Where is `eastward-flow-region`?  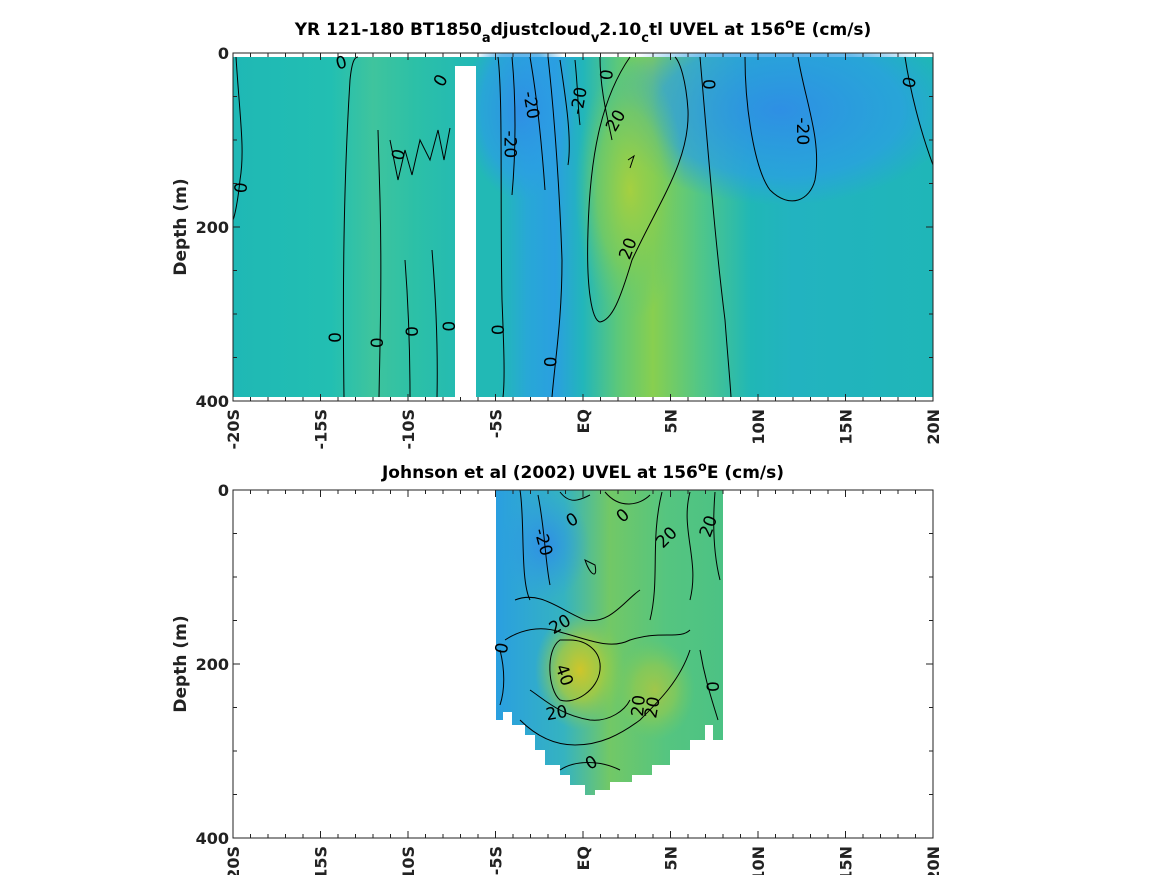 eastward-flow-region is located at coordinates (655, 690).